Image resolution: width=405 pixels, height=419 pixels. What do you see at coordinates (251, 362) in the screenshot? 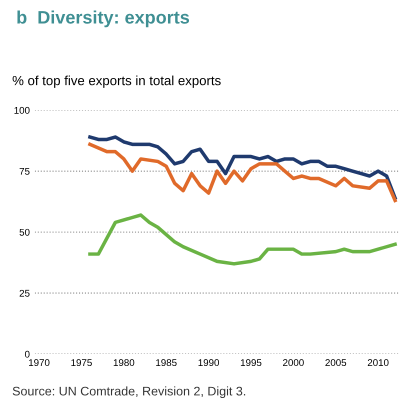
I see `x-tick-label: 1995` at bounding box center [251, 362].